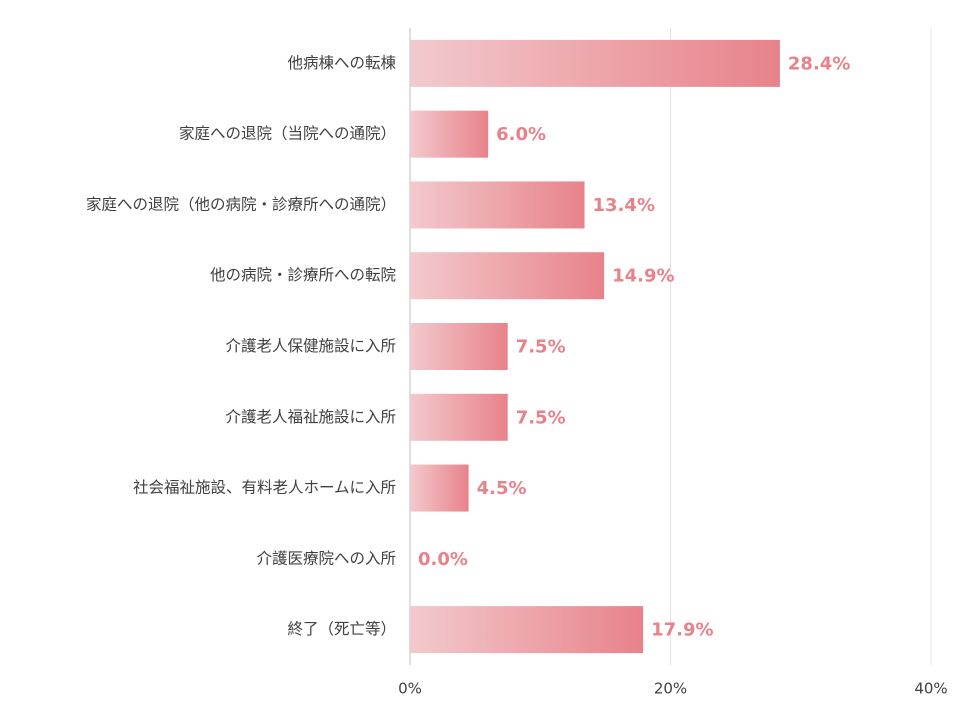 Image resolution: width=960 pixels, height=720 pixels. I want to click on category-label: 終了（死亡等）, so click(341, 629).